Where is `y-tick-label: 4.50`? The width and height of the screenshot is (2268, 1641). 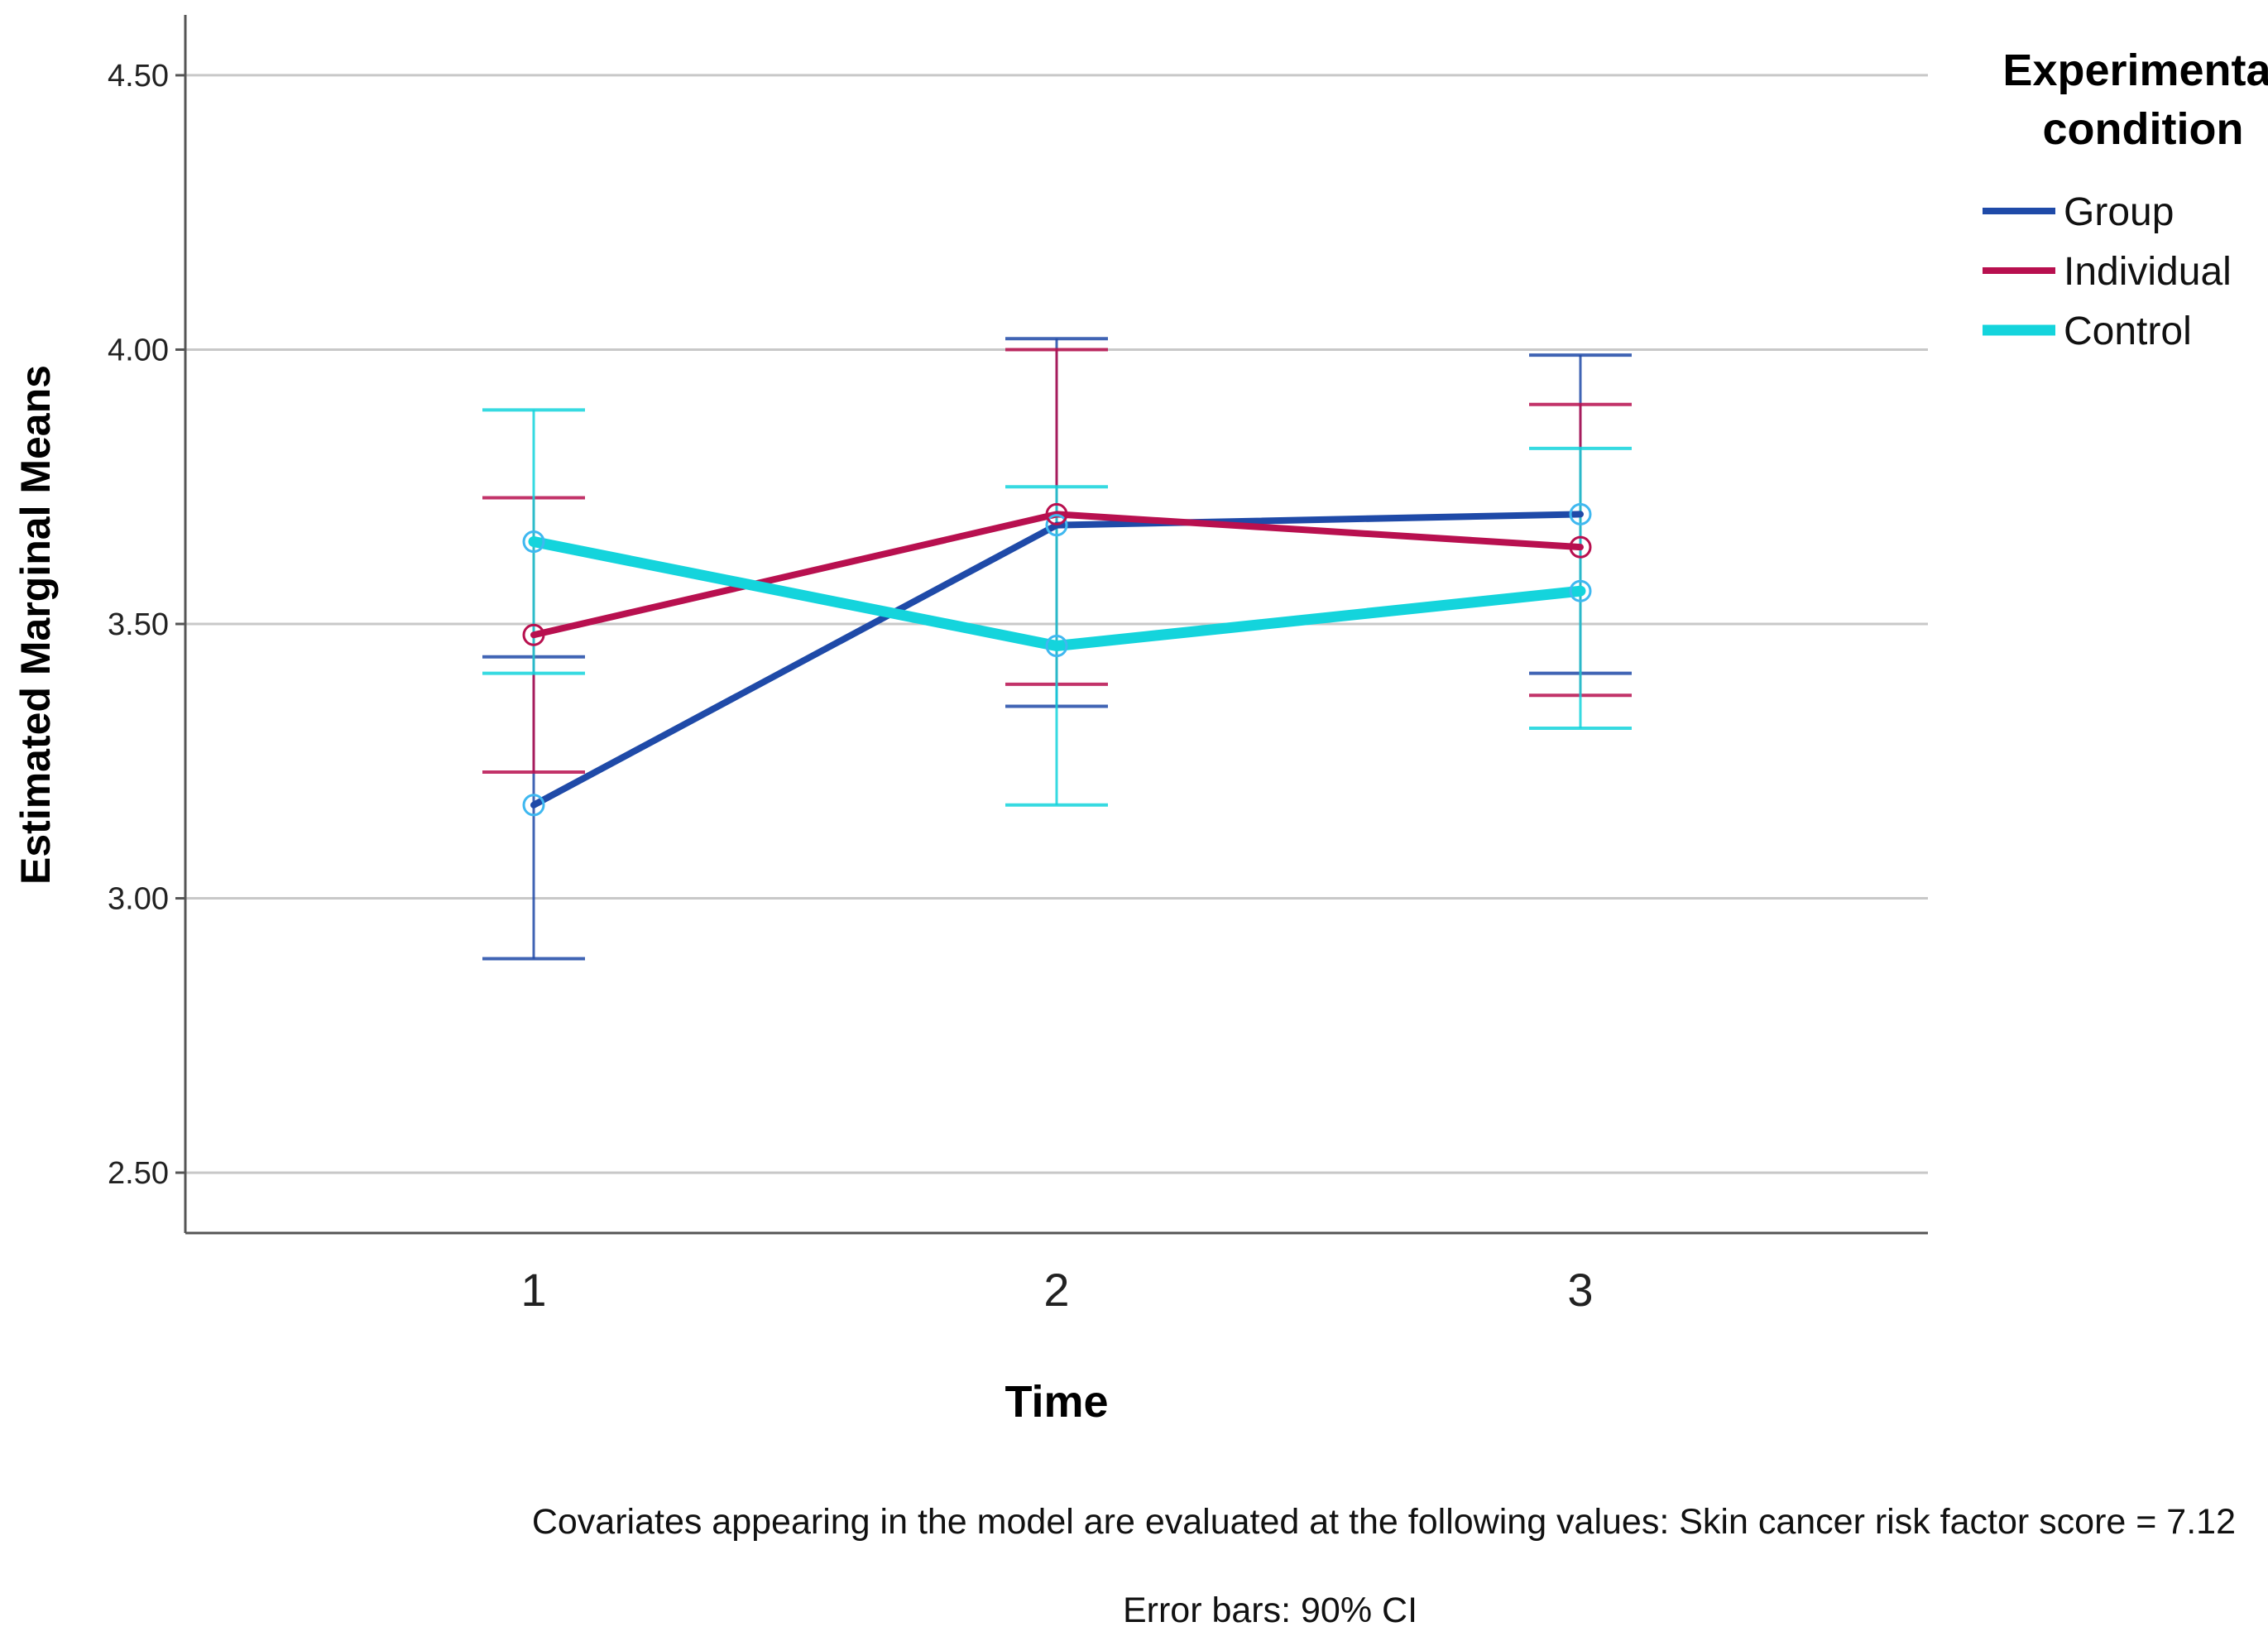
y-tick-label: 4.50 is located at coordinates (138, 76).